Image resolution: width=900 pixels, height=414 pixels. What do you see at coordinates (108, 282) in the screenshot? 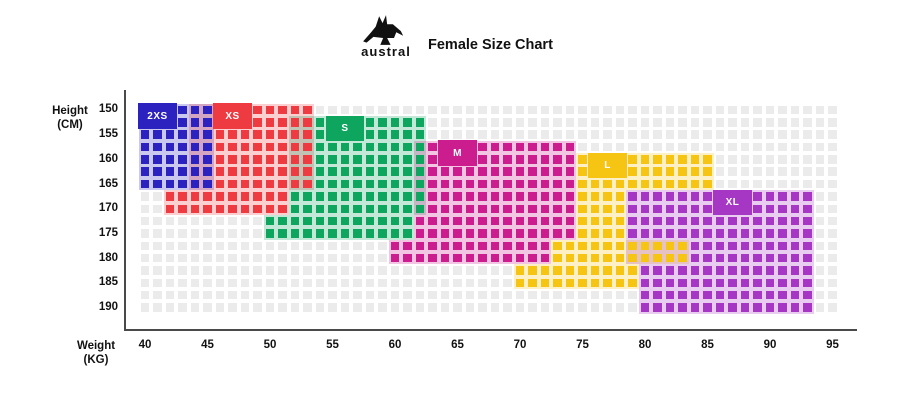
I see `y-tick-label: 185` at bounding box center [108, 282].